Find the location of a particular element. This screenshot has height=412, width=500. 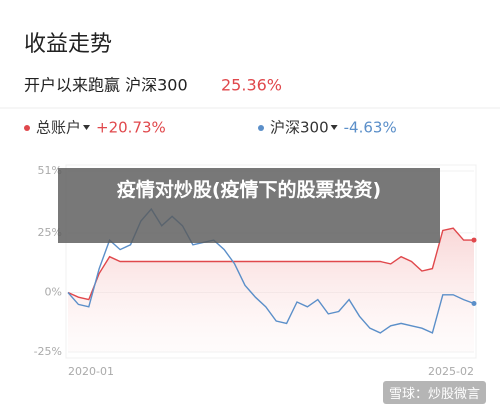

x-tick-label: 2020-01 is located at coordinates (91, 371).